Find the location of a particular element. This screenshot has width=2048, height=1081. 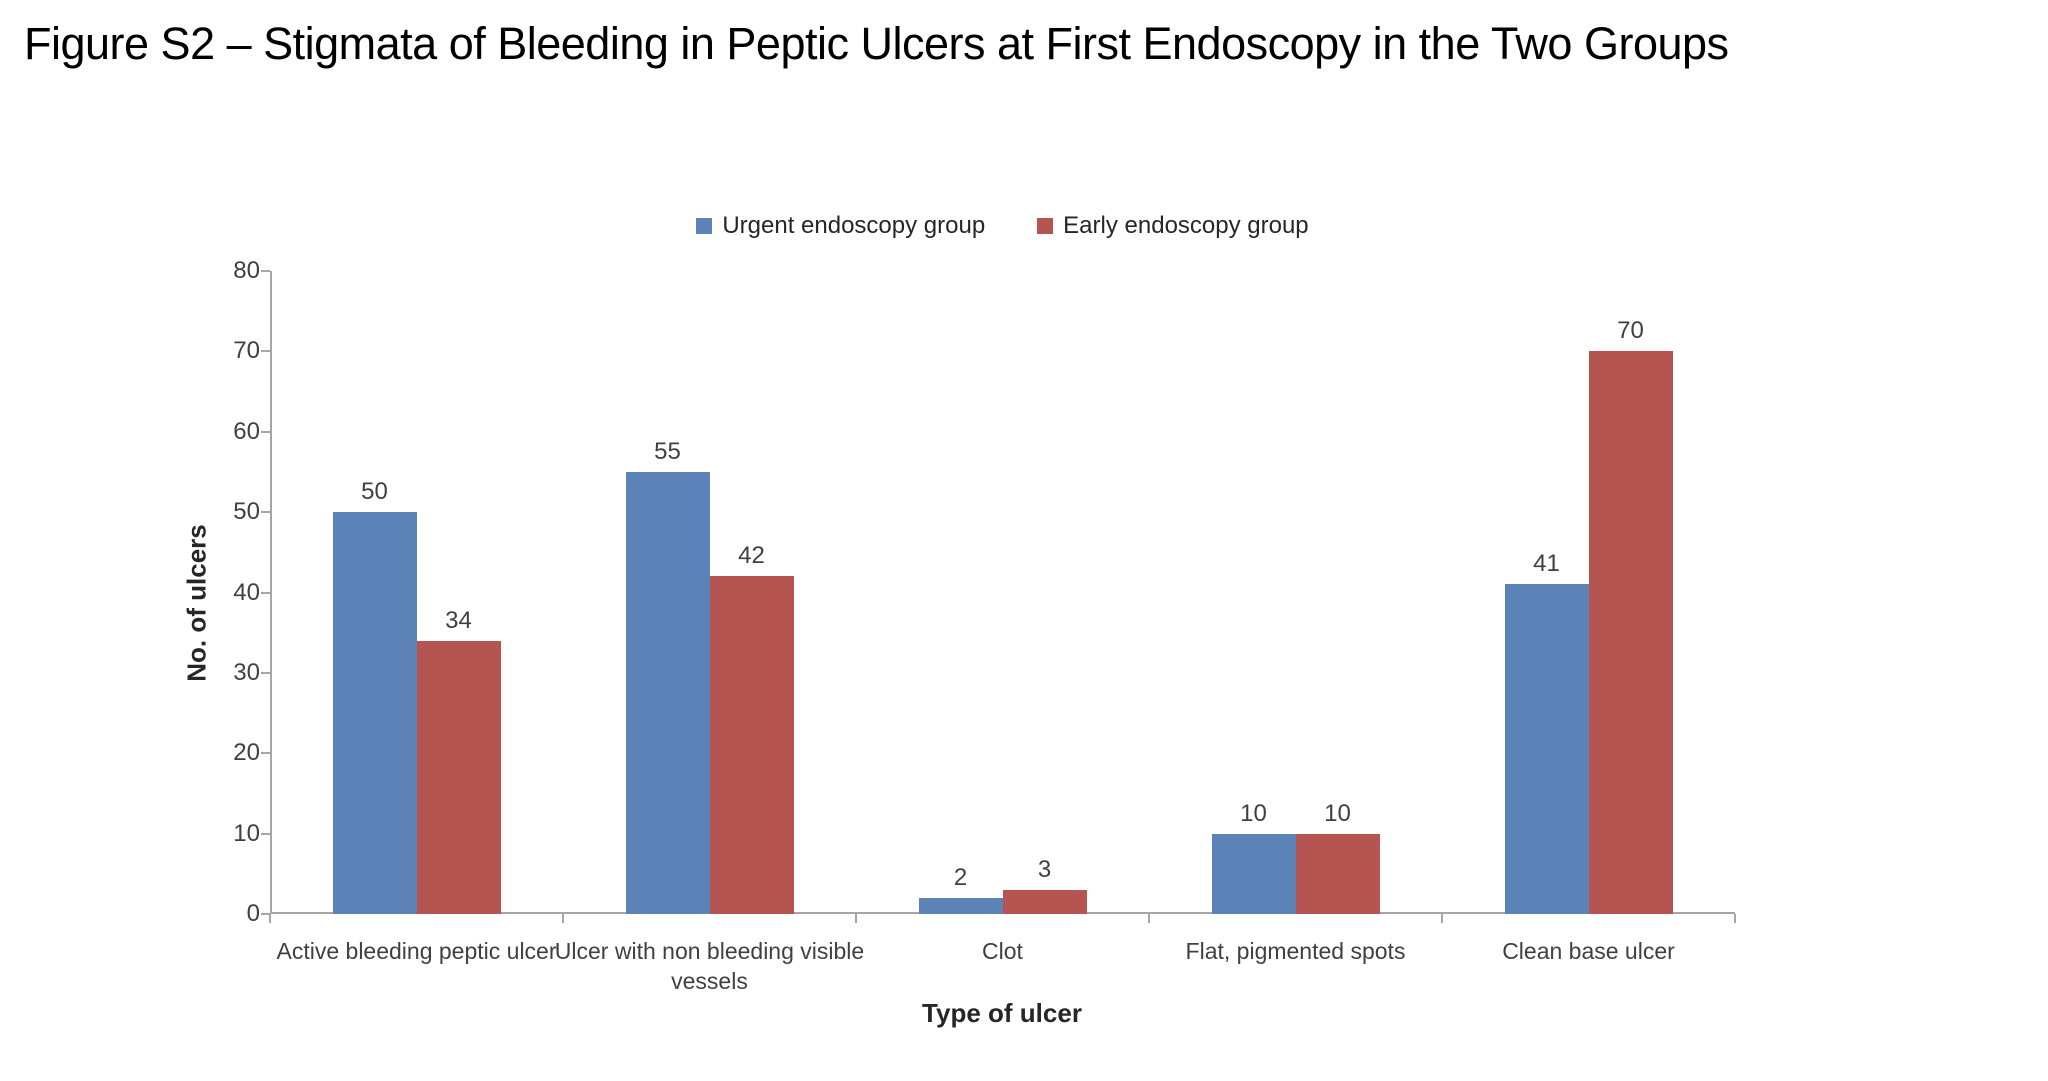

x-category-label: Active bleeding peptic ulcer is located at coordinates (416, 951).